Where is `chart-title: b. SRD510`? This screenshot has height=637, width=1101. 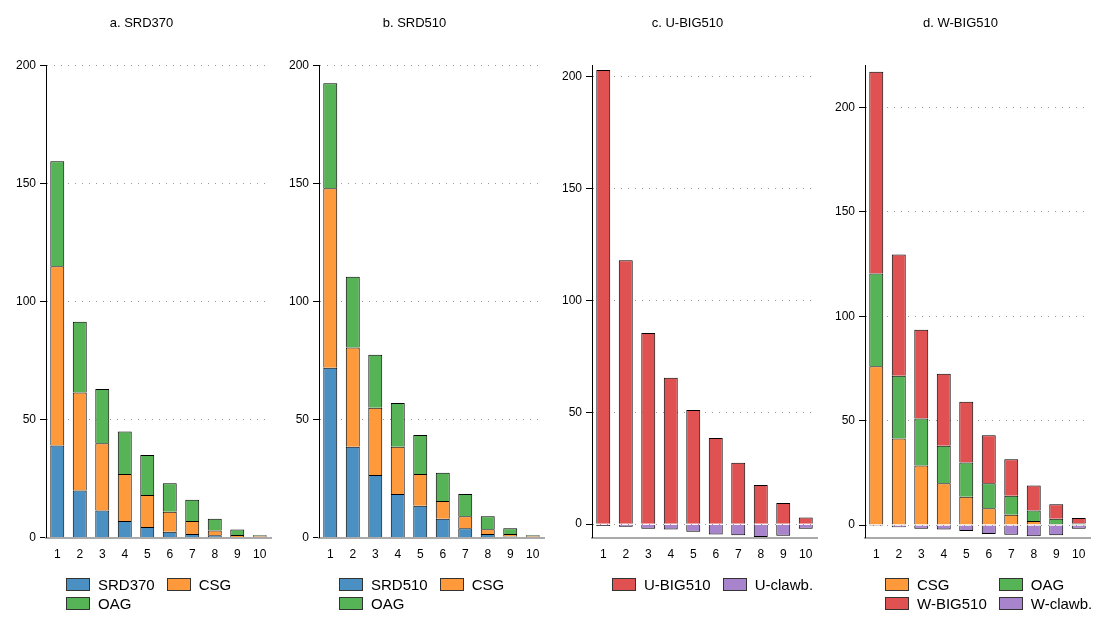
chart-title: b. SRD510 is located at coordinates (414, 23).